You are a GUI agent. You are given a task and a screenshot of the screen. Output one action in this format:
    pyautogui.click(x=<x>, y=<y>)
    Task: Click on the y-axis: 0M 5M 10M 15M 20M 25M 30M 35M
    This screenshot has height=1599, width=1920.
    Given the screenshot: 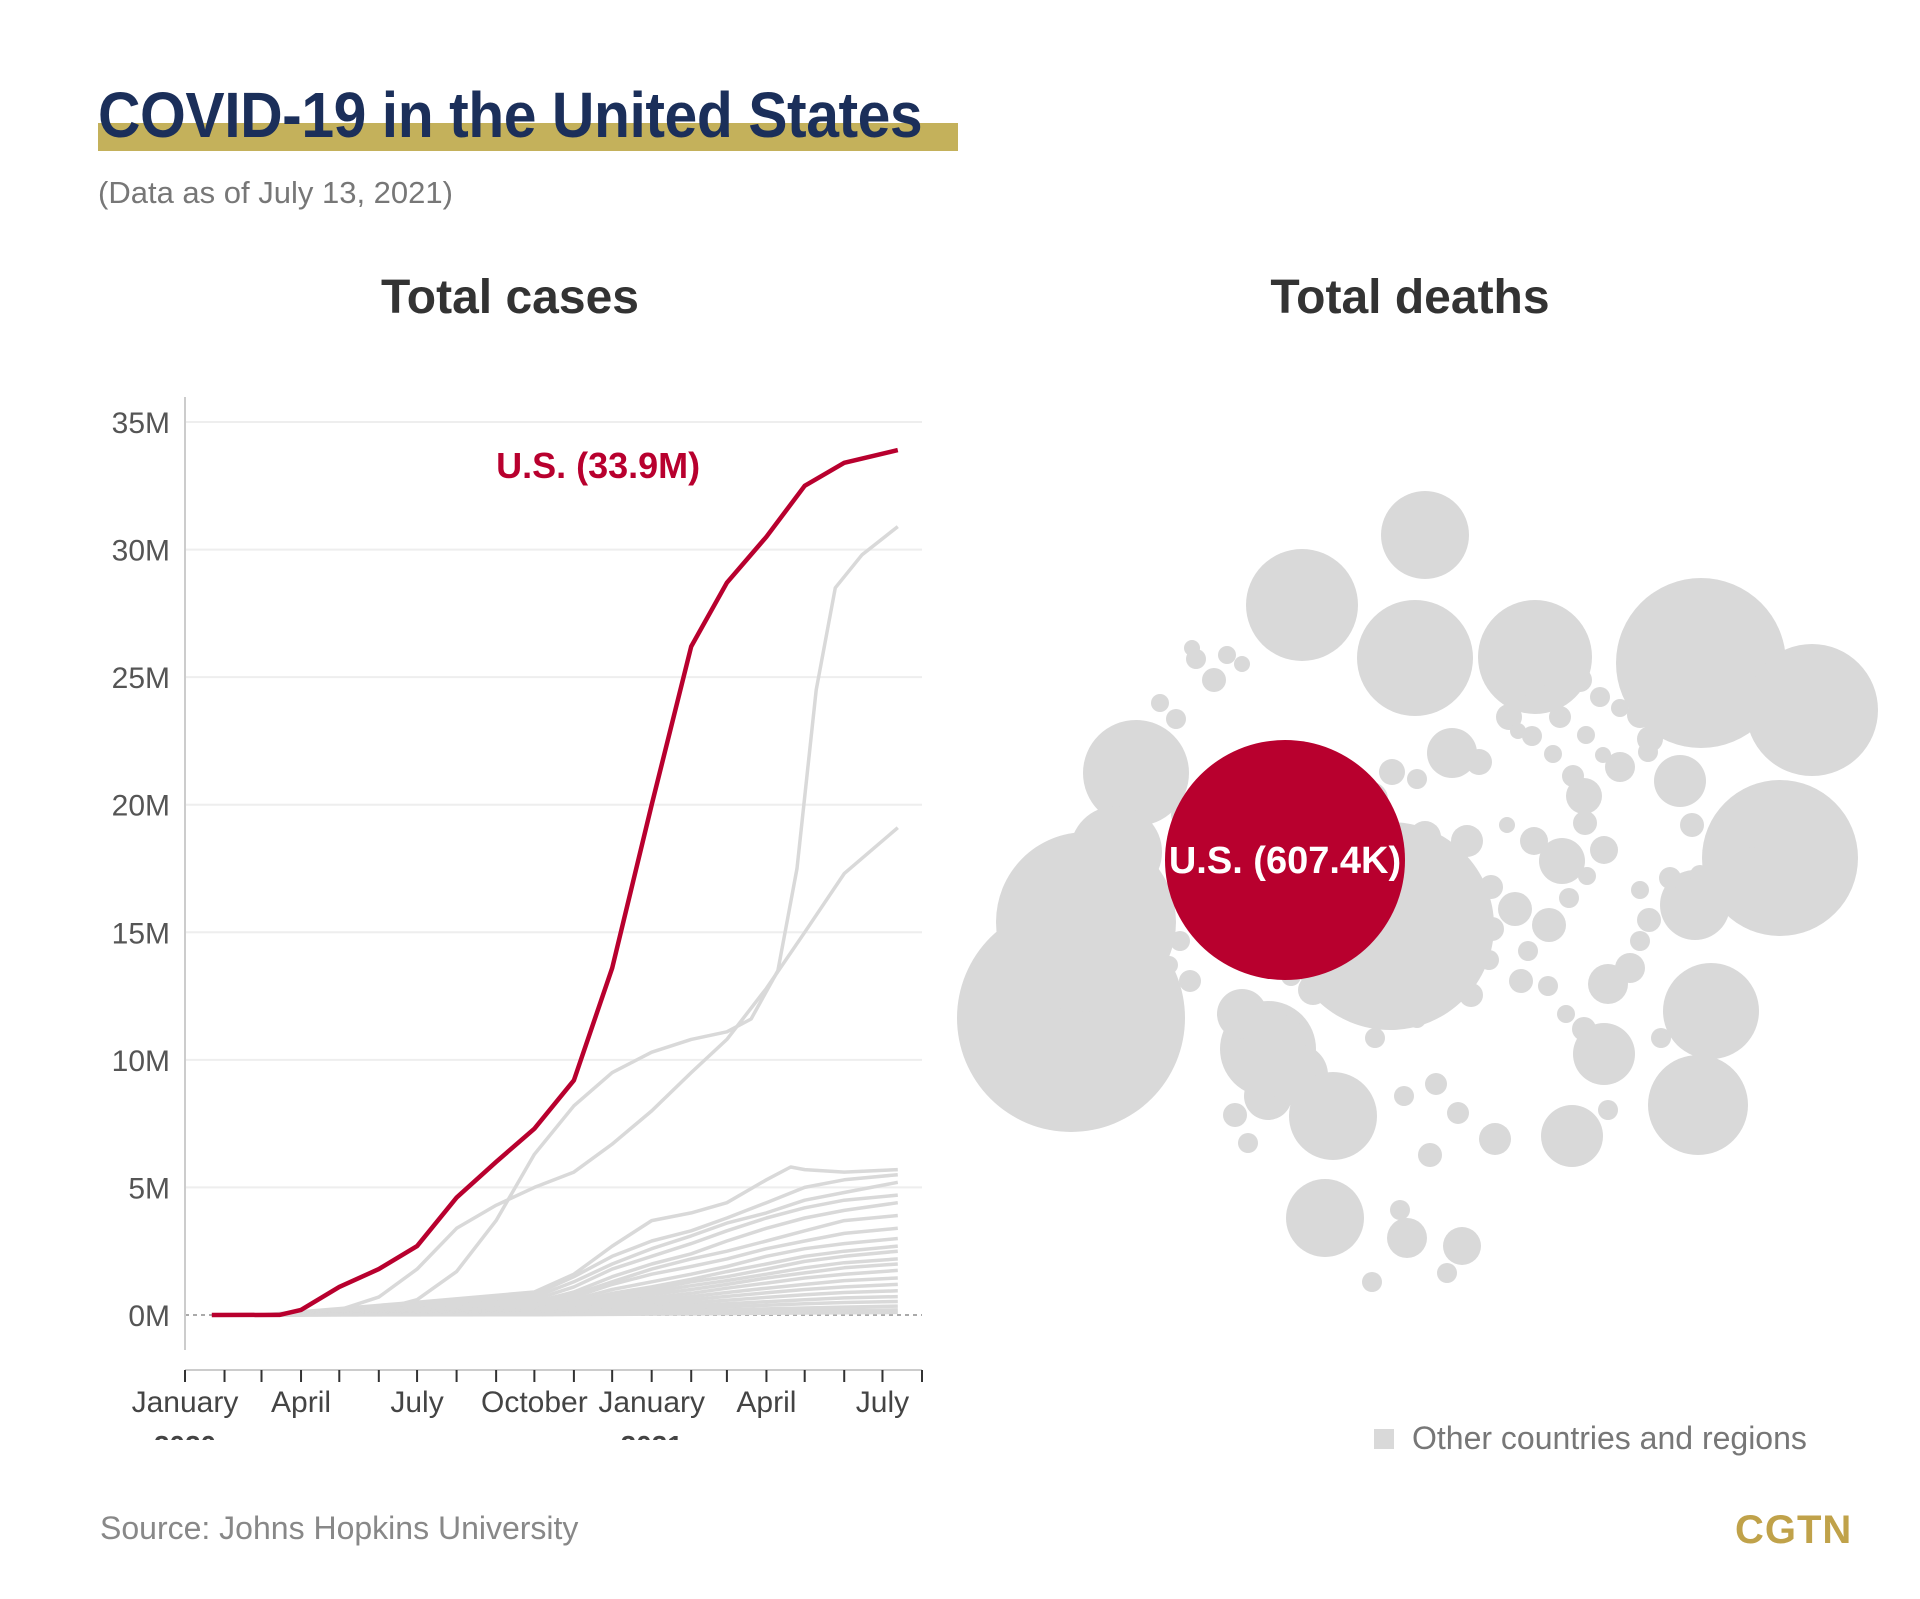 What is the action you would take?
    pyautogui.click(x=149, y=873)
    